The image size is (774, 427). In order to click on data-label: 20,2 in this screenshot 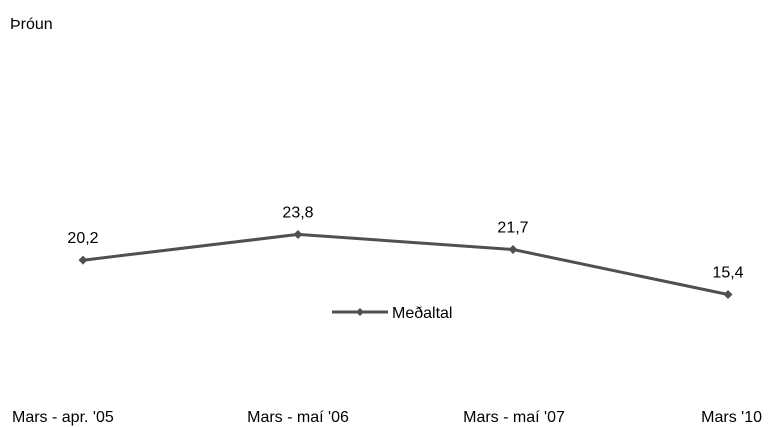, I will do `click(82, 238)`.